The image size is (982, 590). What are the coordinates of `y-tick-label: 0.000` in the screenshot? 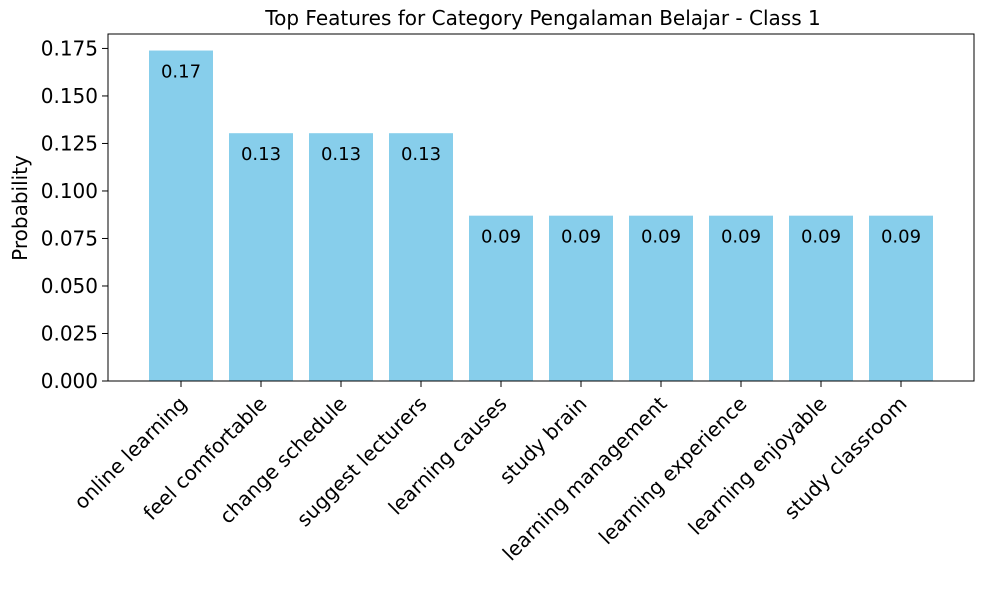 It's located at (69, 381).